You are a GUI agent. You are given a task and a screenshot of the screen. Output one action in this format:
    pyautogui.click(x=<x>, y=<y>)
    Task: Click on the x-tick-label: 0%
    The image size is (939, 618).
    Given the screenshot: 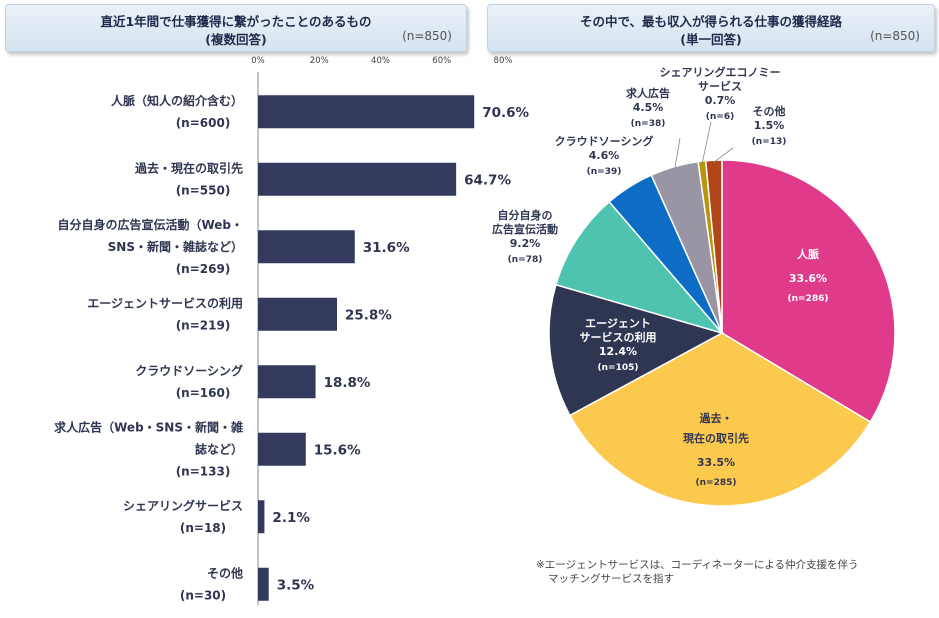 What is the action you would take?
    pyautogui.click(x=258, y=61)
    